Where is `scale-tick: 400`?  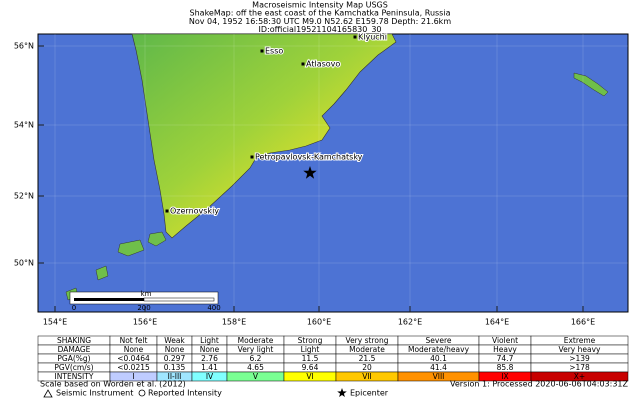
scale-tick: 400 is located at coordinates (213, 308).